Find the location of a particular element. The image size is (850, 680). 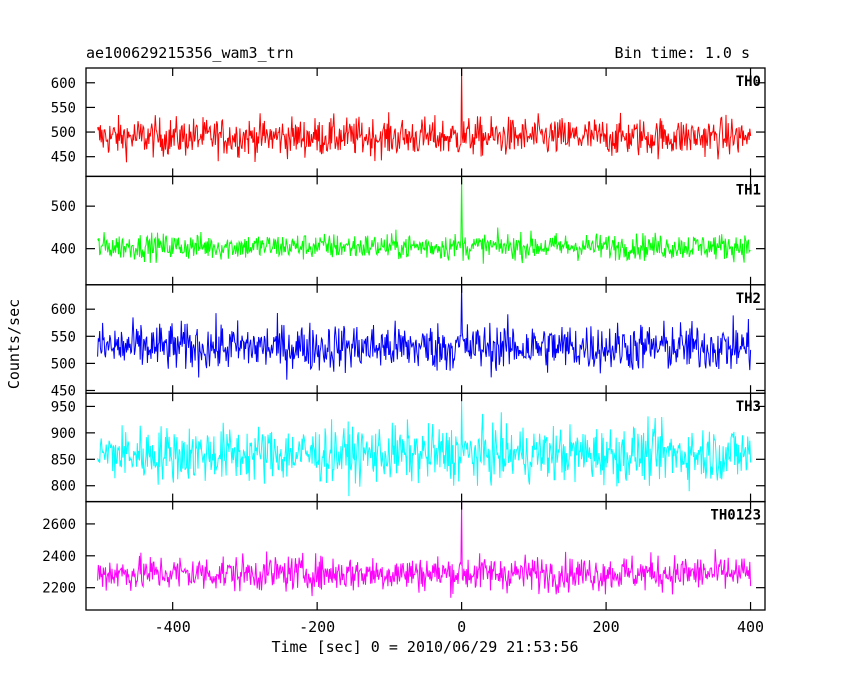

panel-label-th0123: TH0123 is located at coordinates (735, 516).